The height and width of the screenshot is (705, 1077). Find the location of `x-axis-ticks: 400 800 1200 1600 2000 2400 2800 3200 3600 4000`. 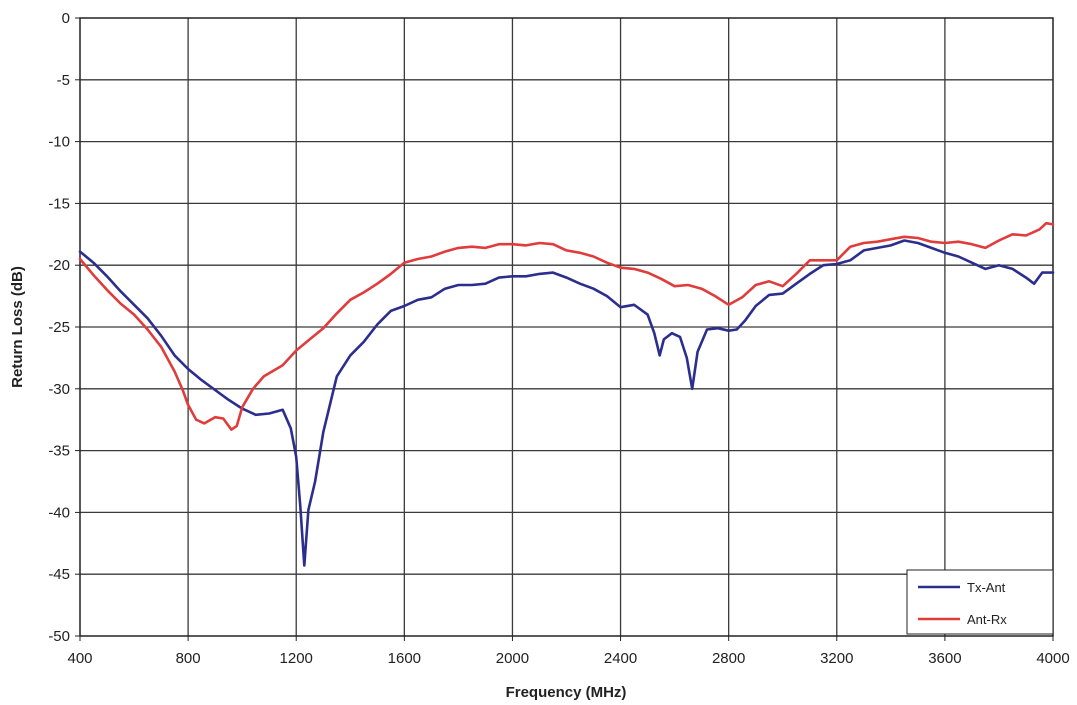

x-axis-ticks: 400 800 1200 1600 2000 2400 2800 3200 3600 4000 is located at coordinates (568, 651).